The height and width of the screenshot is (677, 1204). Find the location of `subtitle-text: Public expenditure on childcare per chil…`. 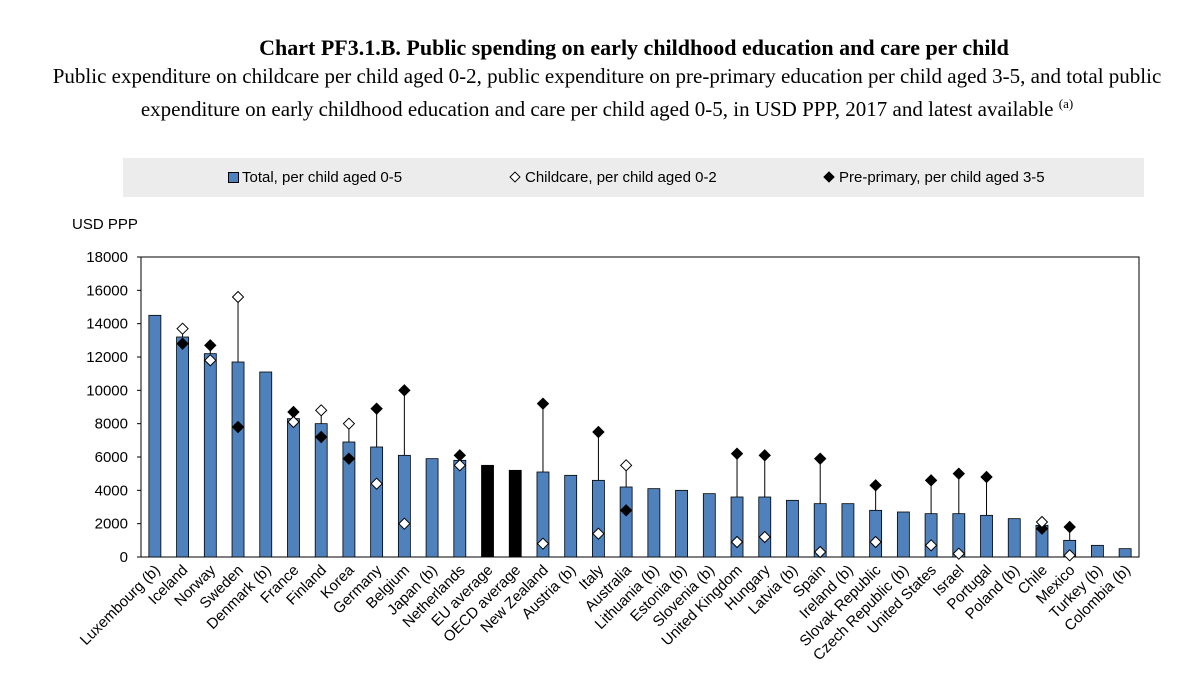

subtitle-text: Public expenditure on childcare per chil… is located at coordinates (607, 92).